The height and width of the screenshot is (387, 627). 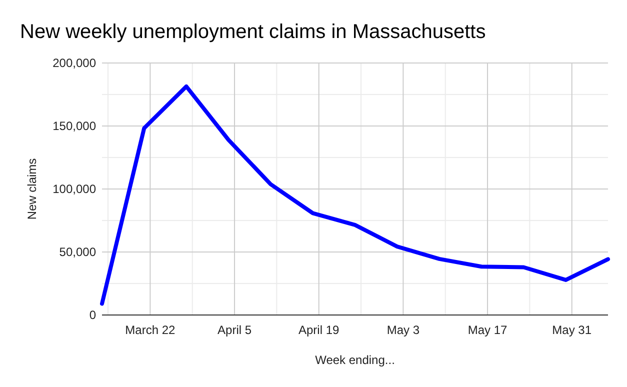 What do you see at coordinates (319, 330) in the screenshot?
I see `x-tick-label: April 19` at bounding box center [319, 330].